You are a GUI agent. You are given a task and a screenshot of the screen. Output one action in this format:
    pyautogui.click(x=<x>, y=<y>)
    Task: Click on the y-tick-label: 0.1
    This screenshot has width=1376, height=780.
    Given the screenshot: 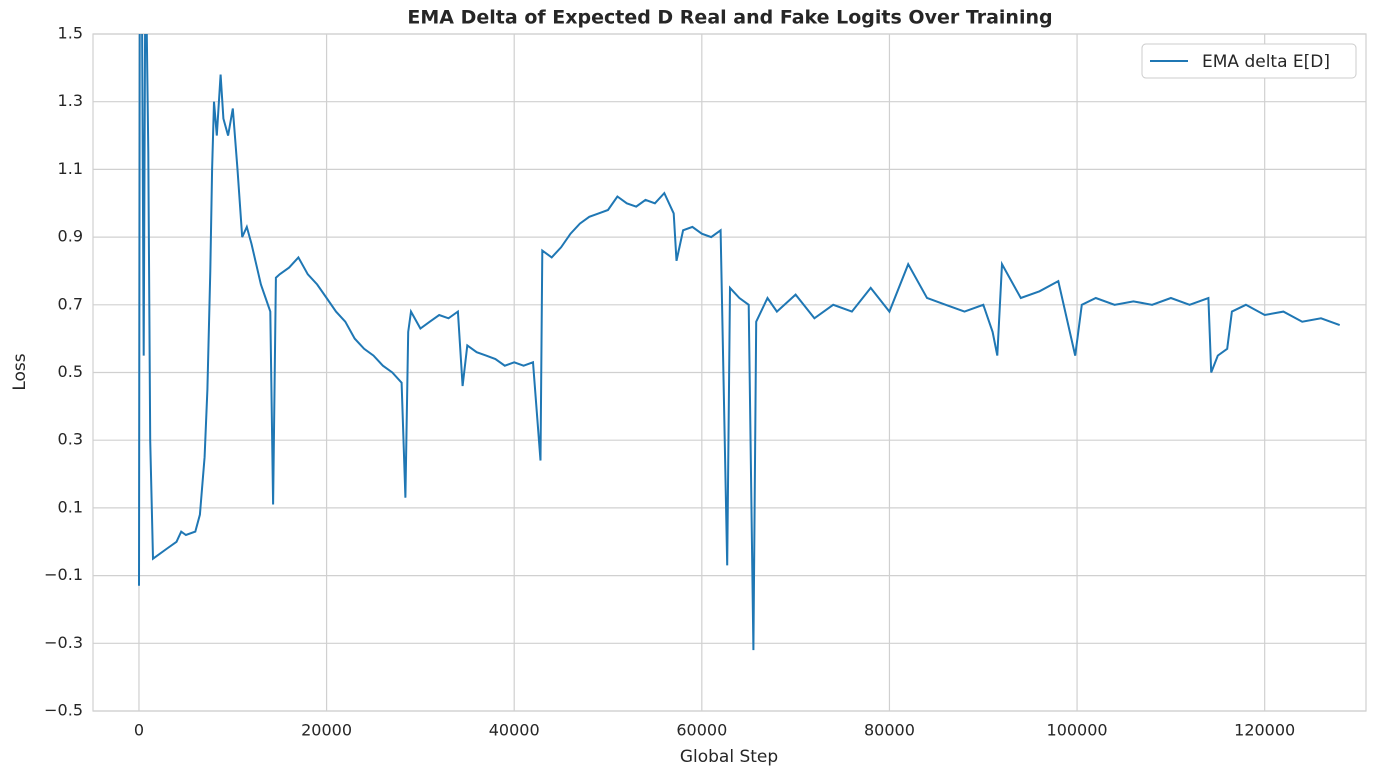 What is the action you would take?
    pyautogui.click(x=70, y=506)
    